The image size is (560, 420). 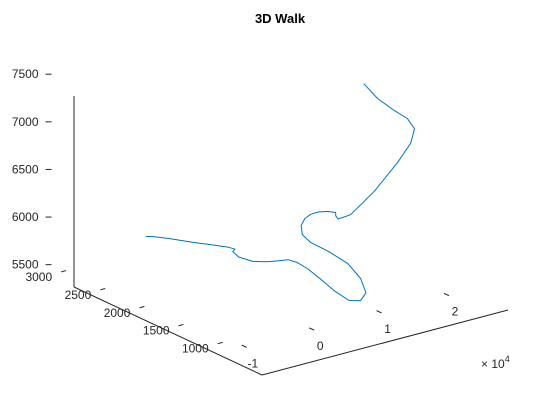 I want to click on z-tick-label: 7500, so click(x=25, y=74).